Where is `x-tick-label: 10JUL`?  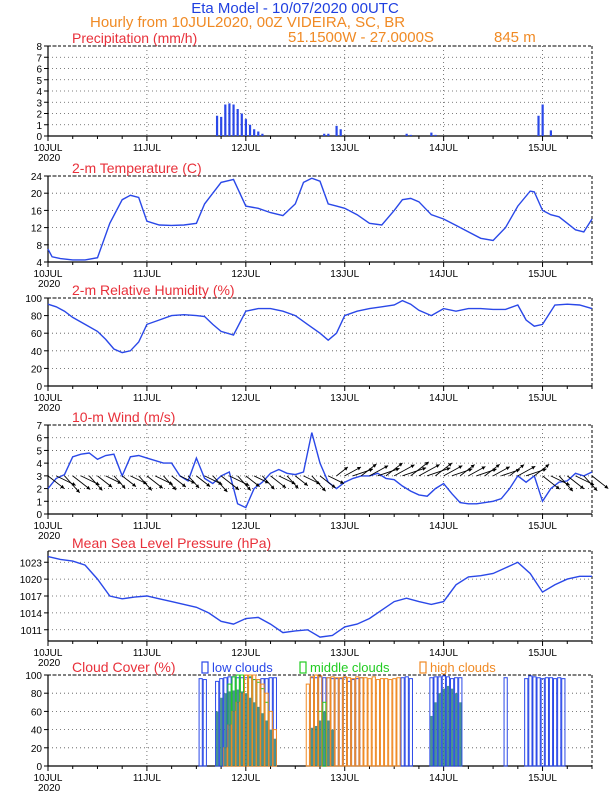
x-tick-label: 10JUL is located at coordinates (48, 778).